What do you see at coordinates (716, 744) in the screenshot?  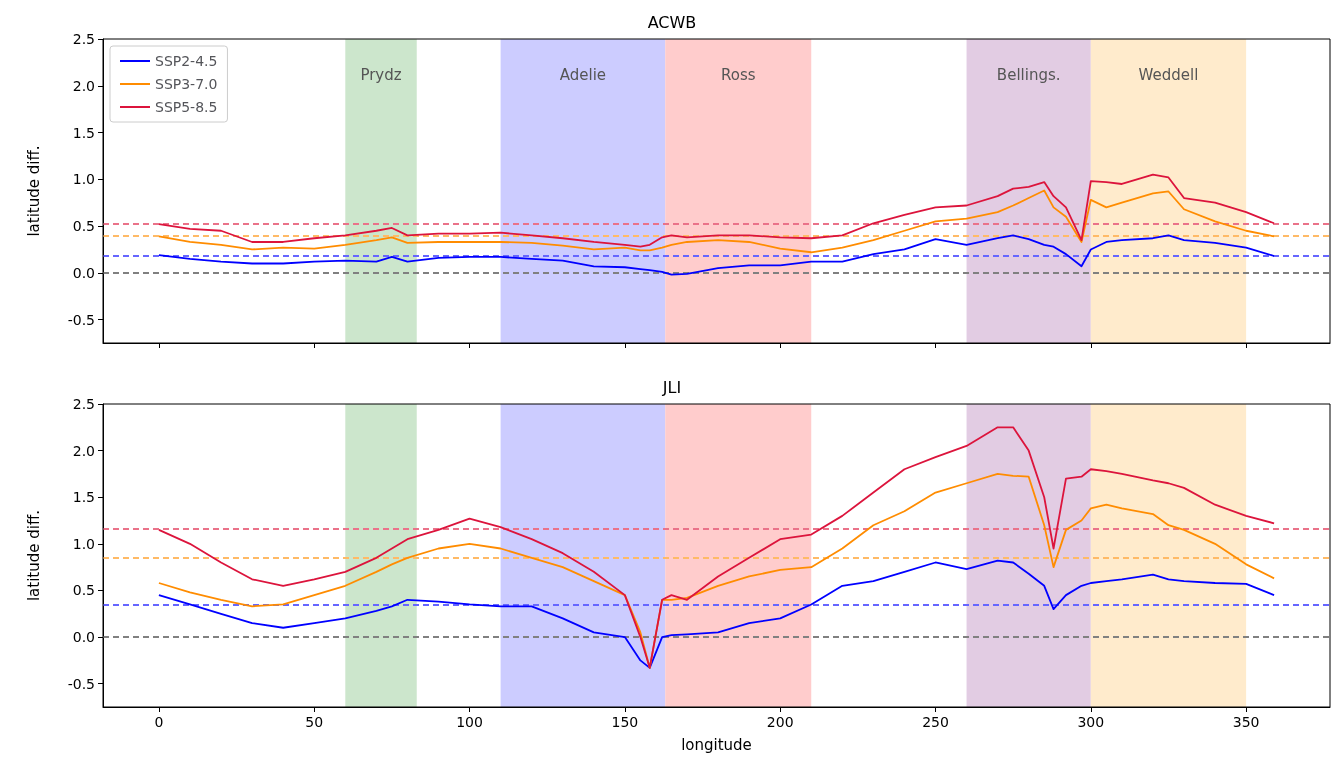 I see `x-axis-title: longitude` at bounding box center [716, 744].